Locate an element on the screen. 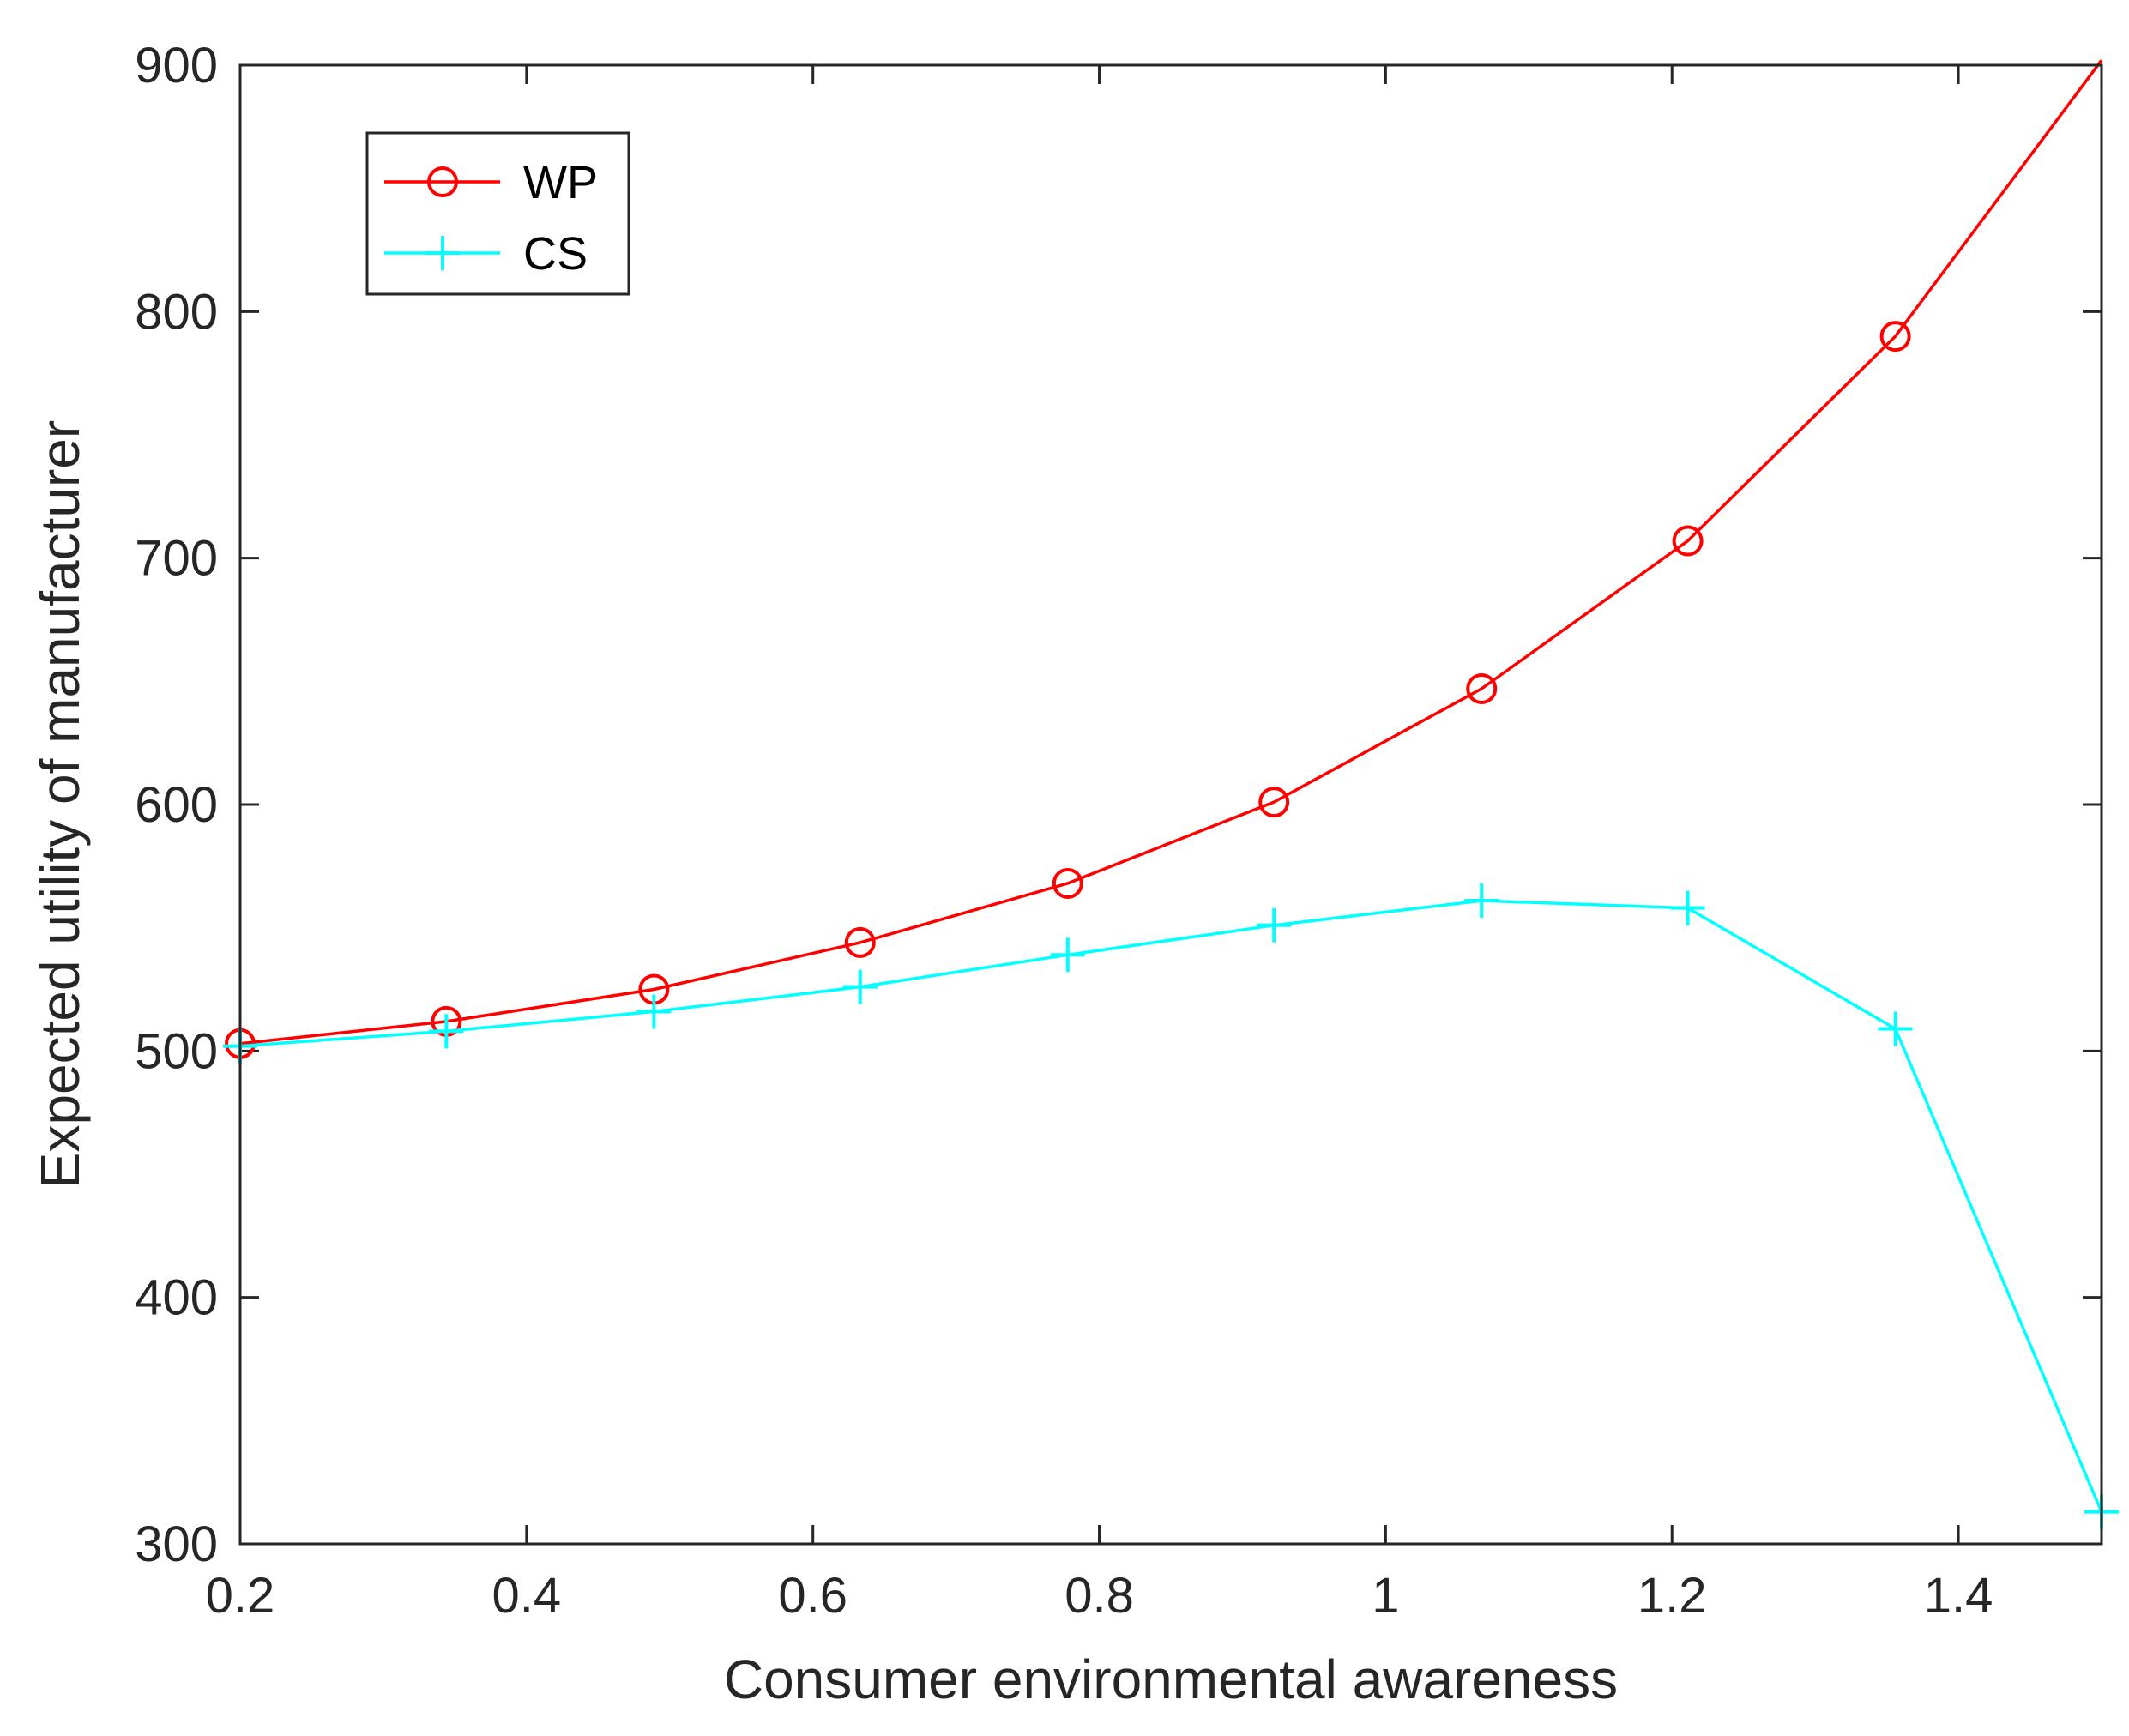 Image resolution: width=2129 pixels, height=1736 pixels. legend-marker-wp is located at coordinates (442, 181).